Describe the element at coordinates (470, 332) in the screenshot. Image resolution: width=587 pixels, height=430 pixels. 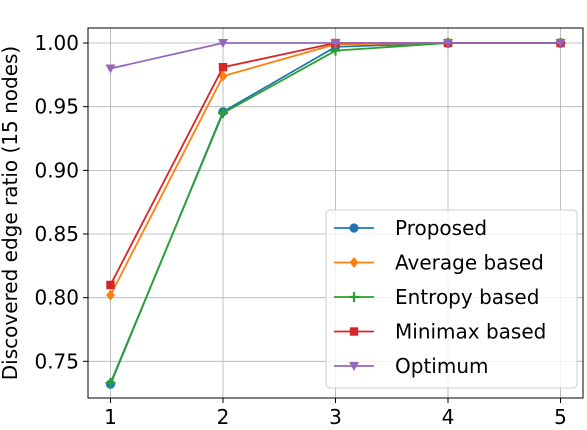
I see `legend-label: Minimax based` at that location.